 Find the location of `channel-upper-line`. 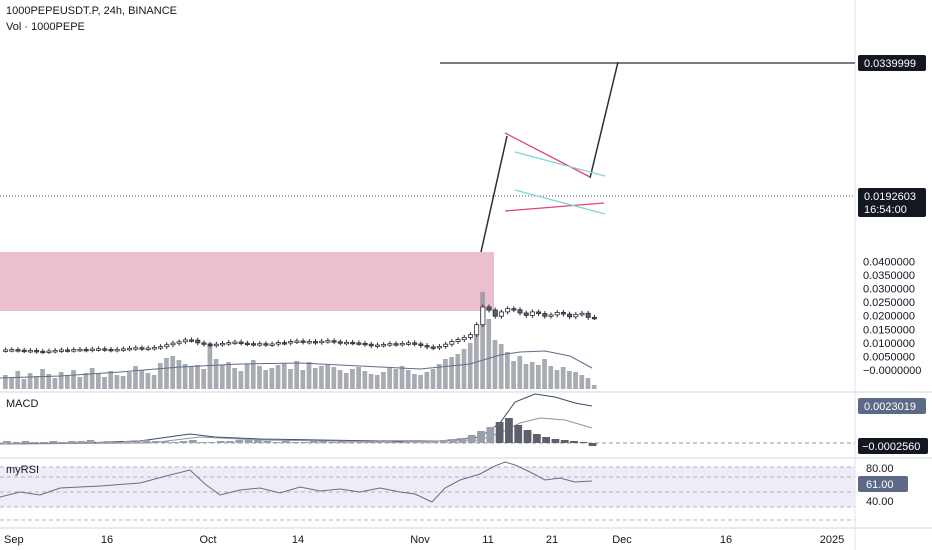

channel-upper-line is located at coordinates (560, 164).